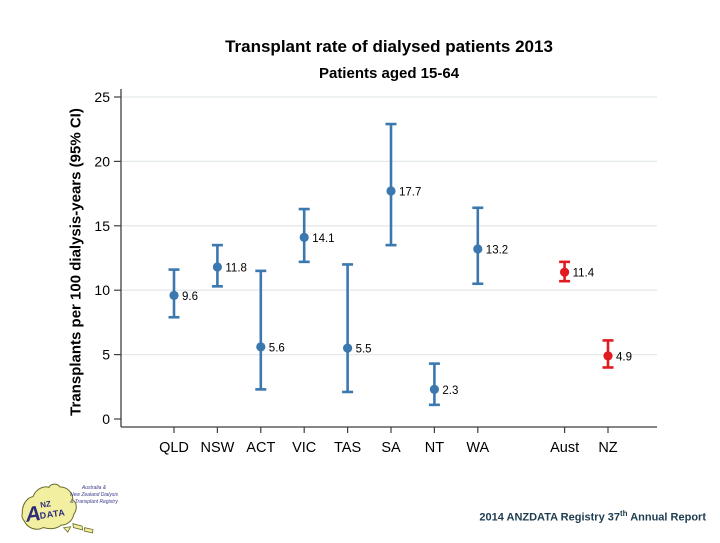  Describe the element at coordinates (347, 448) in the screenshot. I see `x-tick-label-TAS: TAS` at that location.